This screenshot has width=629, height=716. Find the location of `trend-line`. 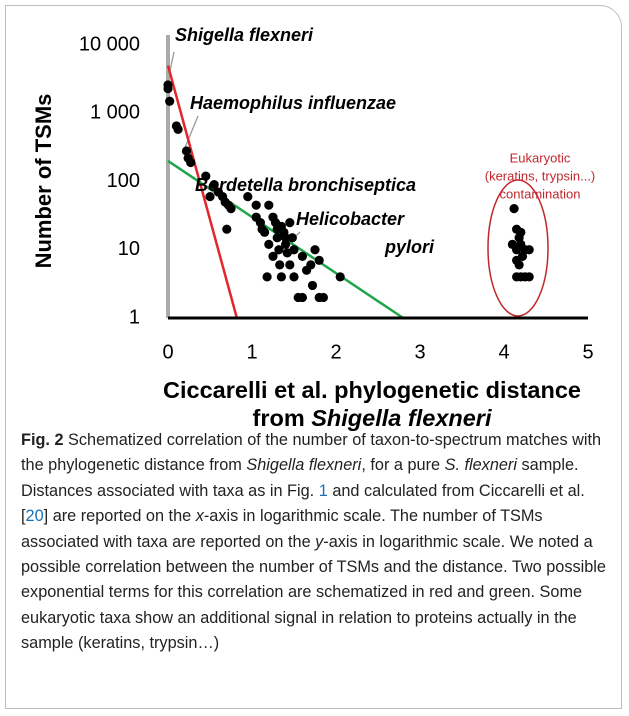

trend-line is located at coordinates (202, 192).